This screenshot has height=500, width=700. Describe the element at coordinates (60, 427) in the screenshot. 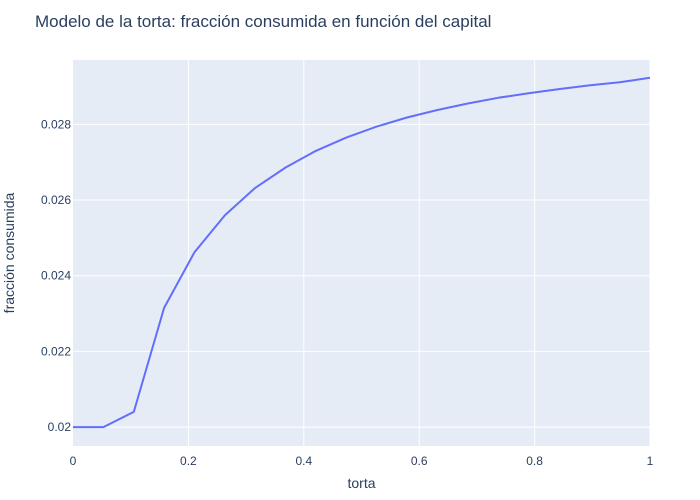

I see `y-tick-label: 0.02` at that location.